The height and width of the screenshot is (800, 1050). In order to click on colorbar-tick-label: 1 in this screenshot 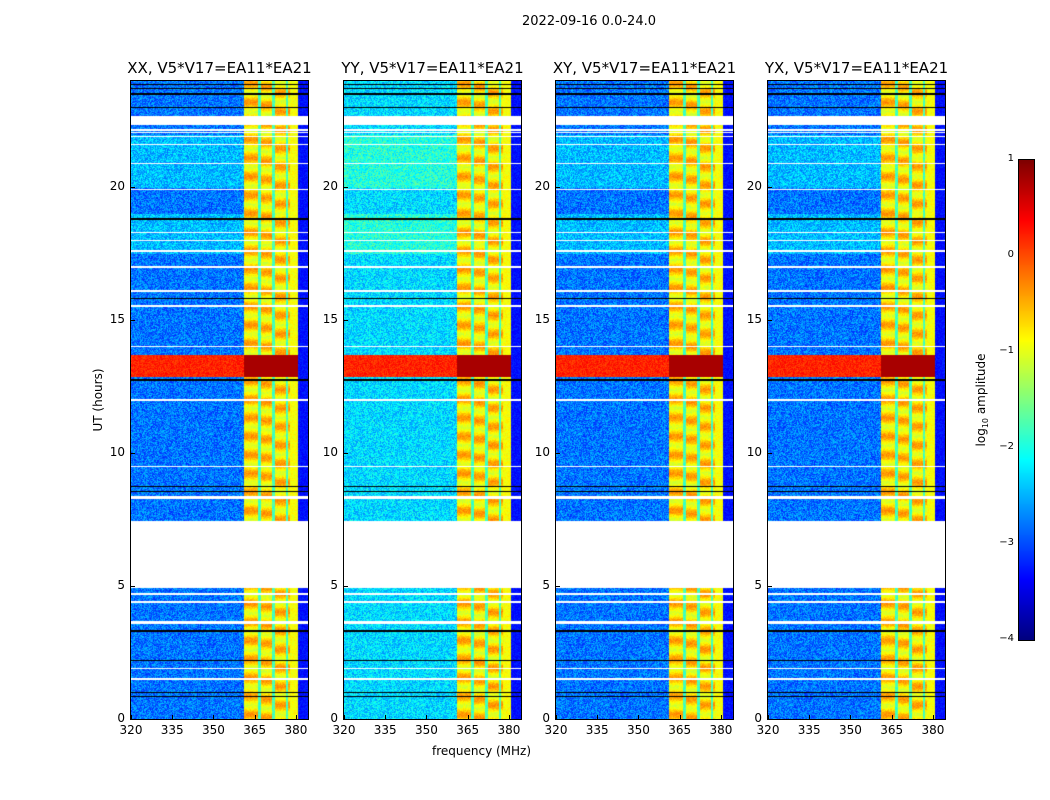, I will do `click(1010, 158)`.